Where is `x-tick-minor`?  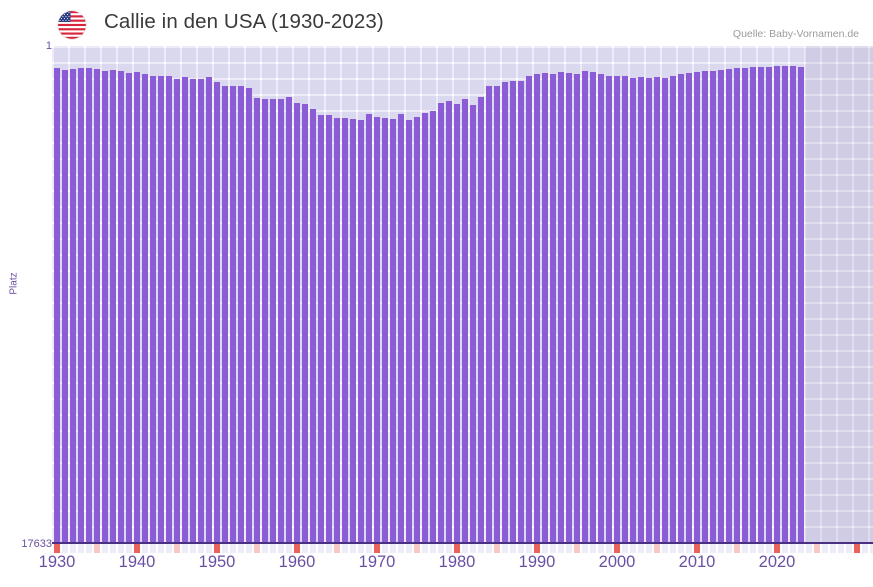 x-tick-minor is located at coordinates (97, 548).